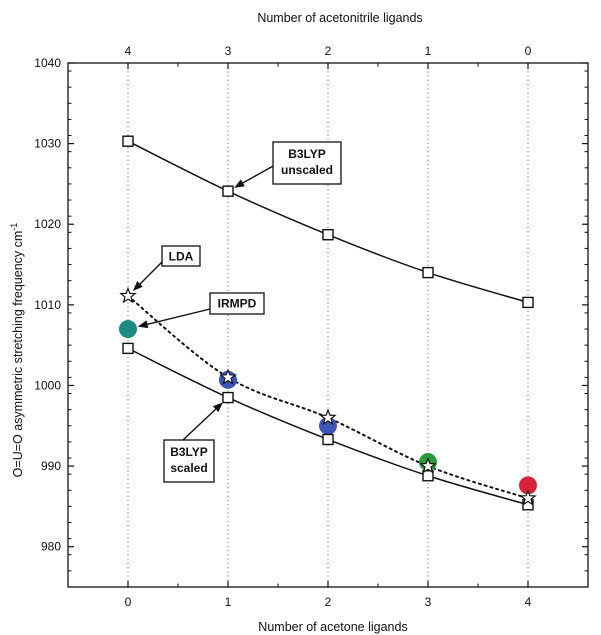 The height and width of the screenshot is (635, 601). I want to click on callout-label: LDA, so click(181, 257).